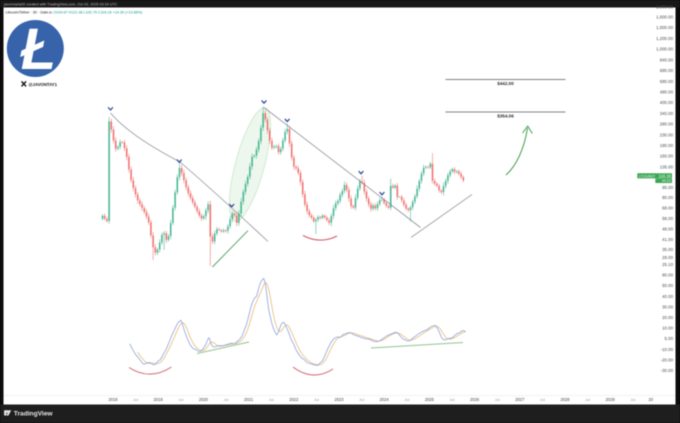 This screenshot has width=680, height=423. Describe the element at coordinates (667, 208) in the screenshot. I see `svg-text: 68.00` at that location.